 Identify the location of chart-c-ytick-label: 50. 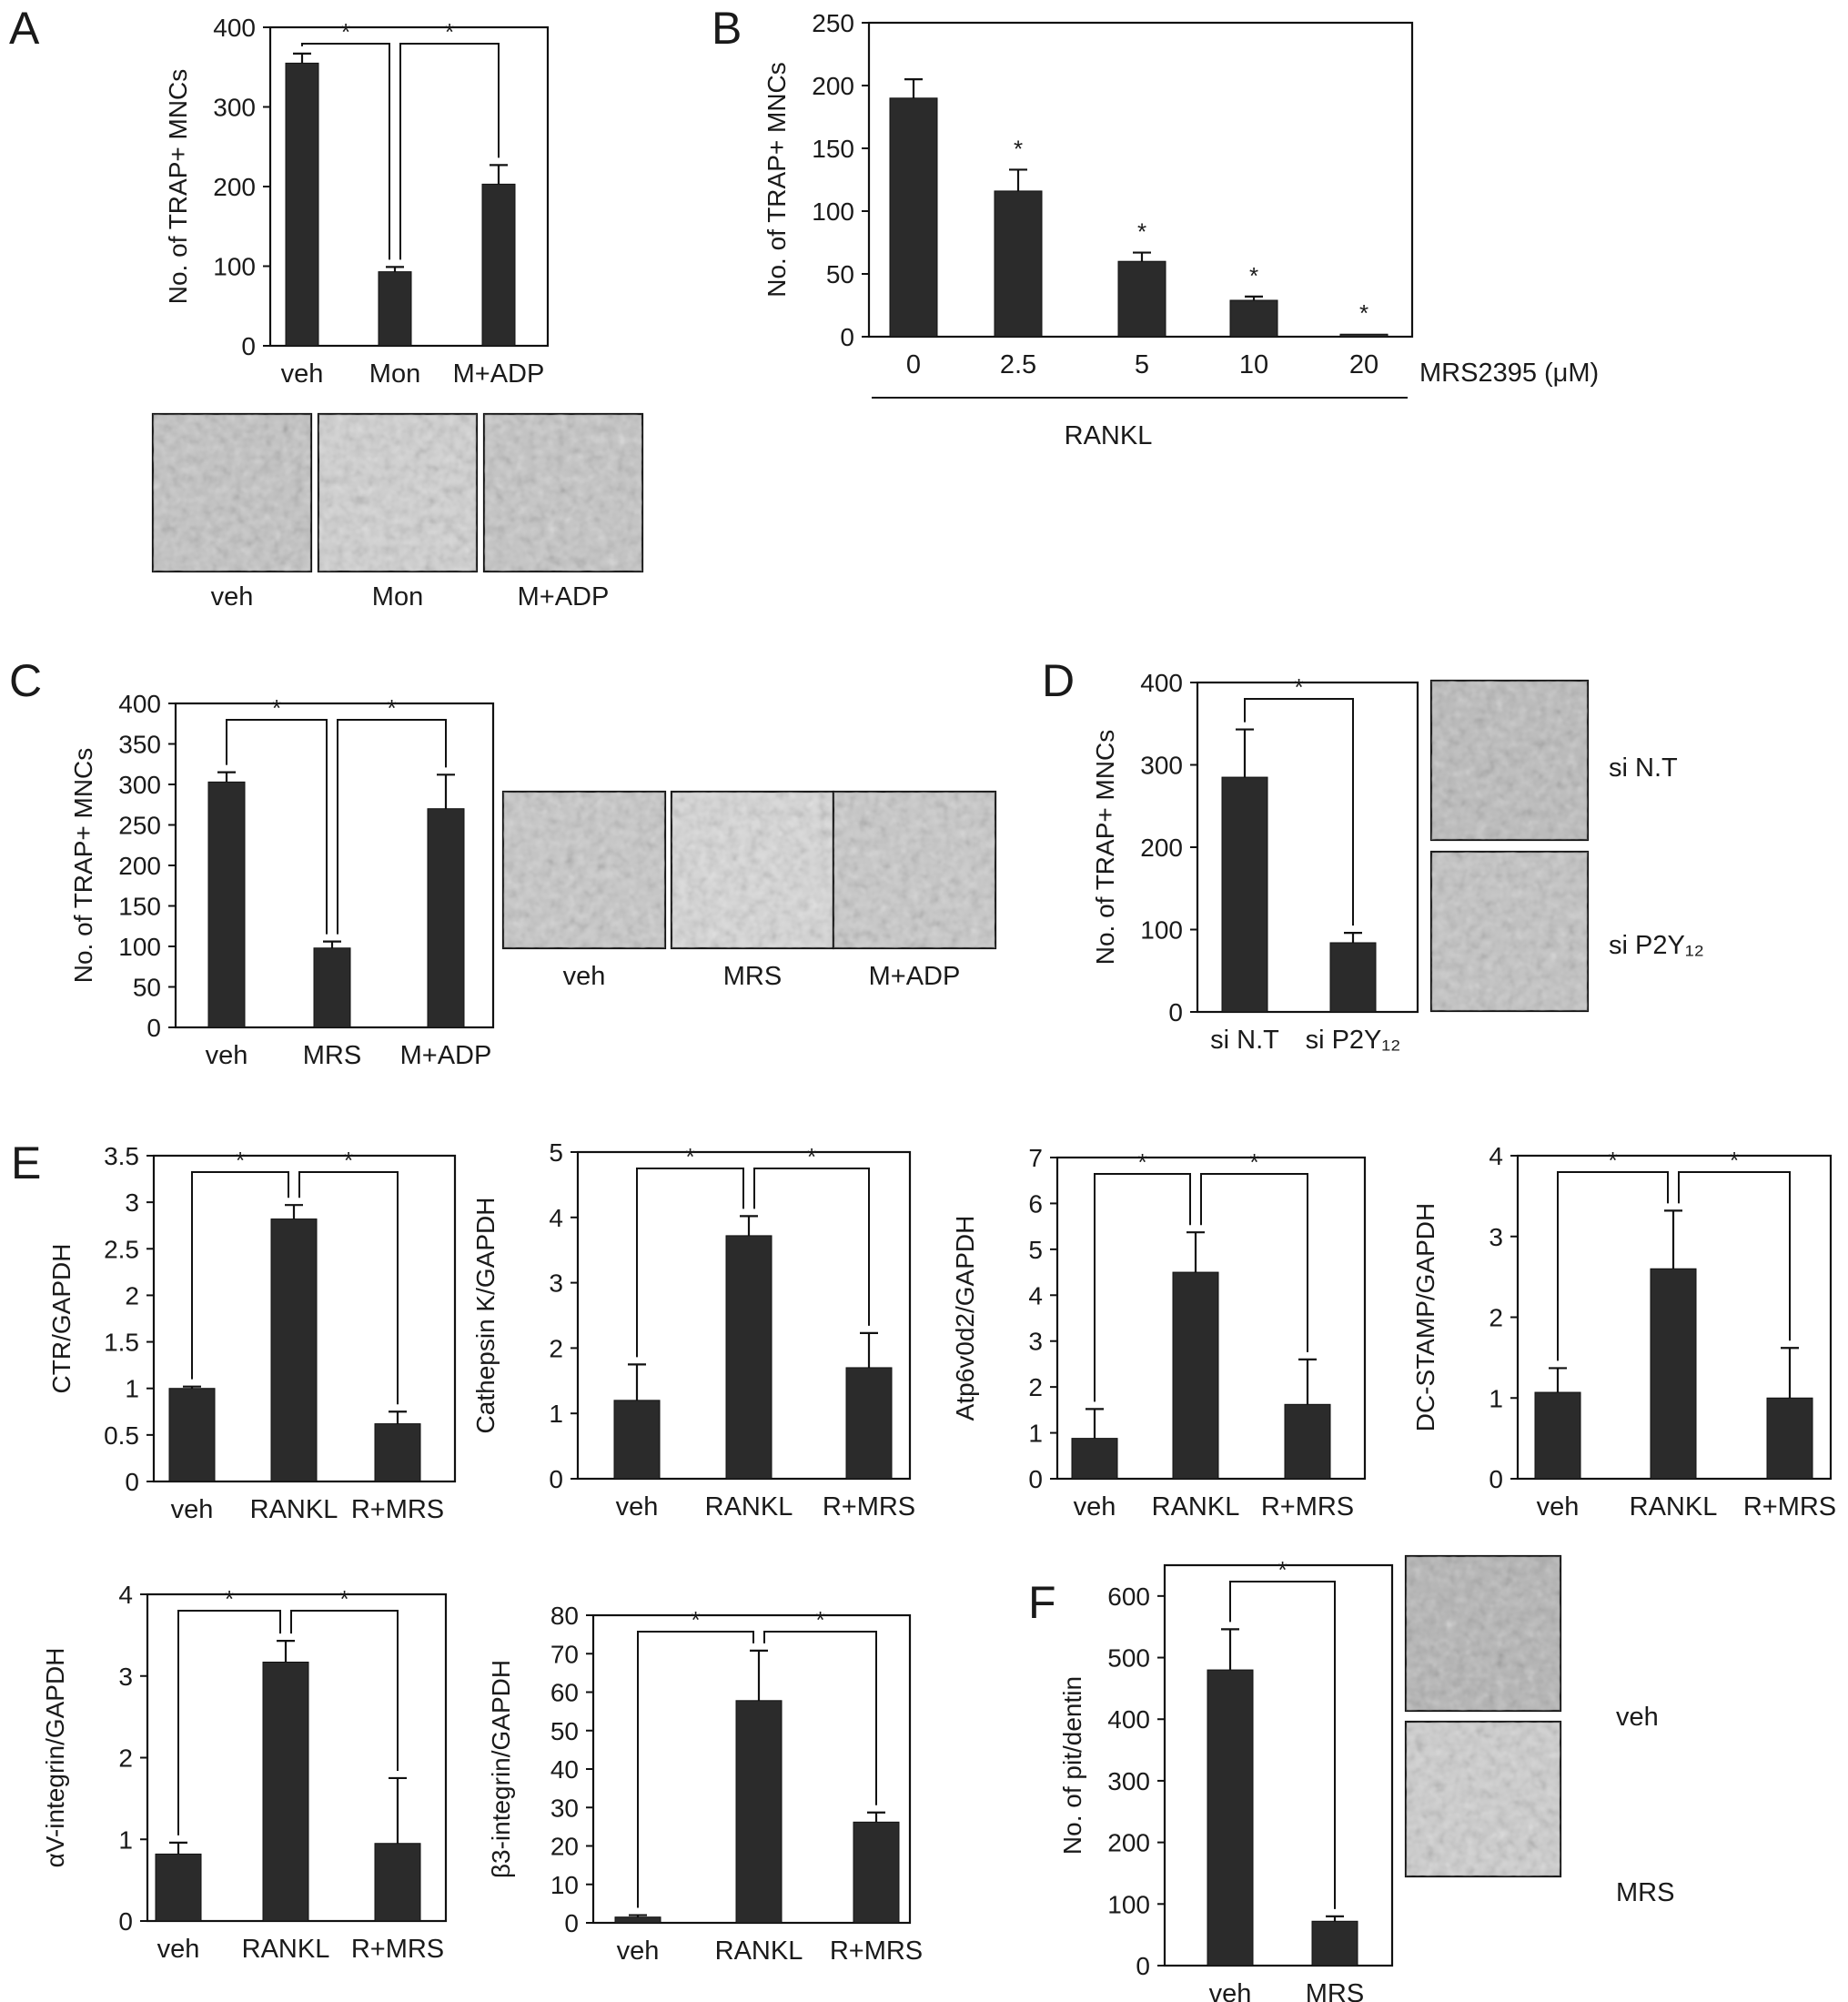
(147, 988).